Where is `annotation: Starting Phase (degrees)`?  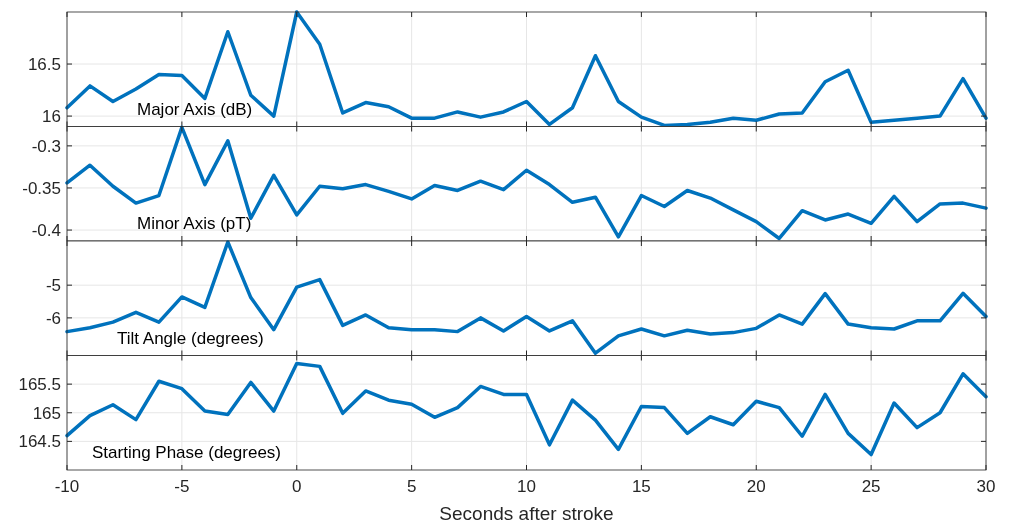
annotation: Starting Phase (degrees) is located at coordinates (186, 452).